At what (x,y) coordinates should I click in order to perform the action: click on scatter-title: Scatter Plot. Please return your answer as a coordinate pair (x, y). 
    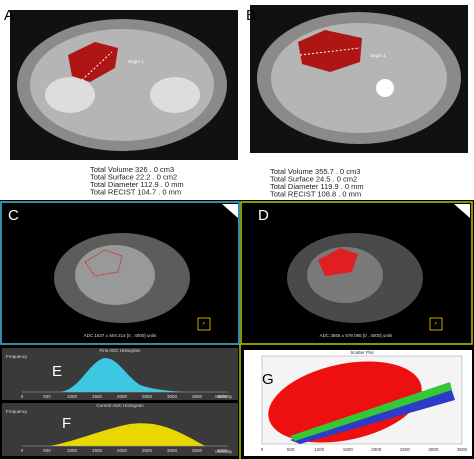
    Looking at the image, I should click on (362, 352).